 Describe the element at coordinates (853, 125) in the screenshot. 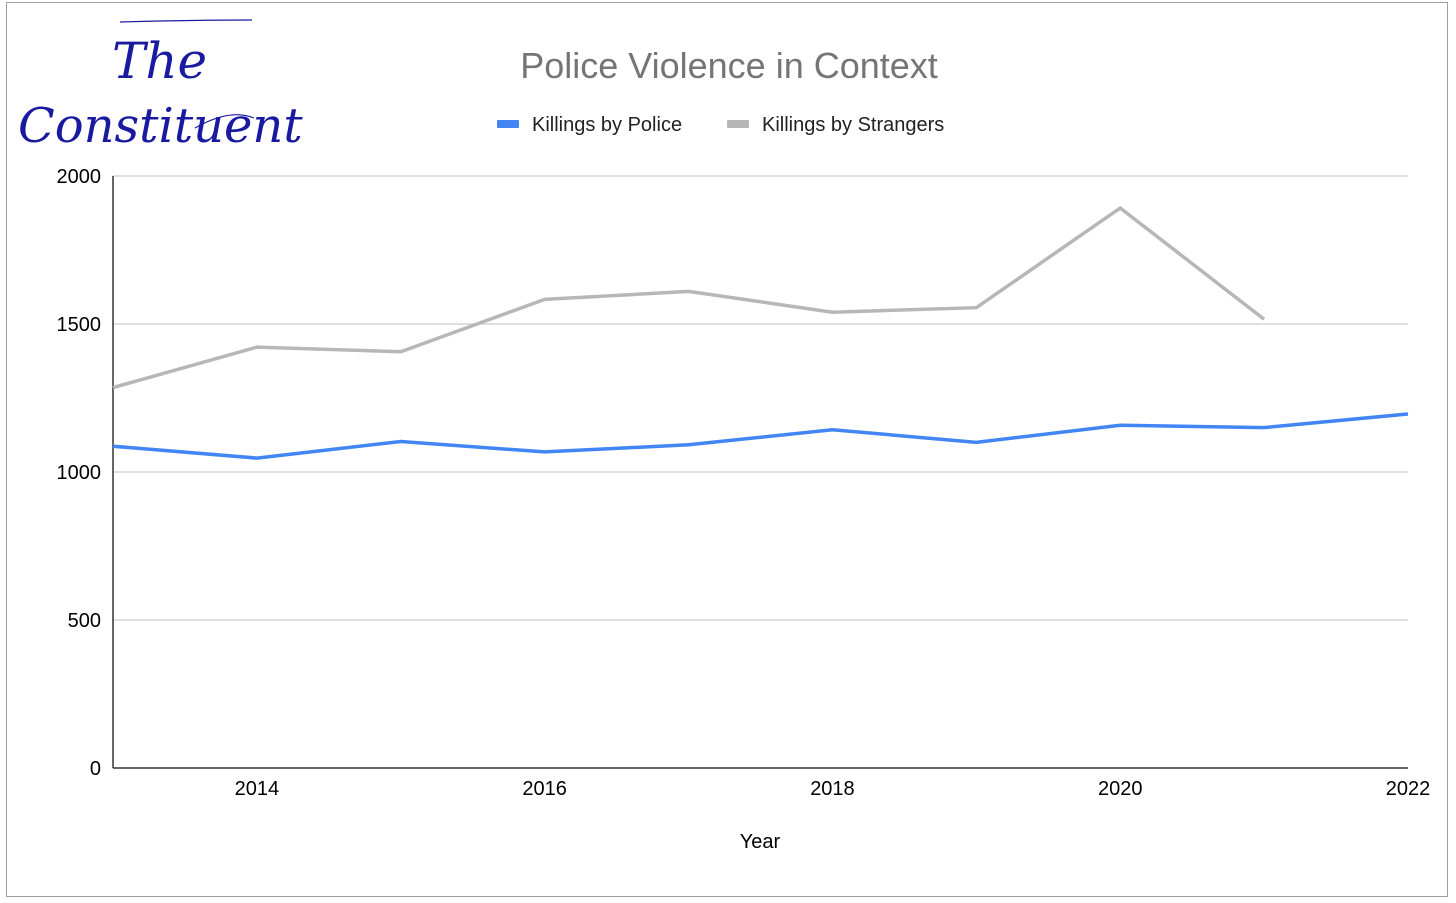

I see `legend-label-strangers: Killings by Strangers` at that location.